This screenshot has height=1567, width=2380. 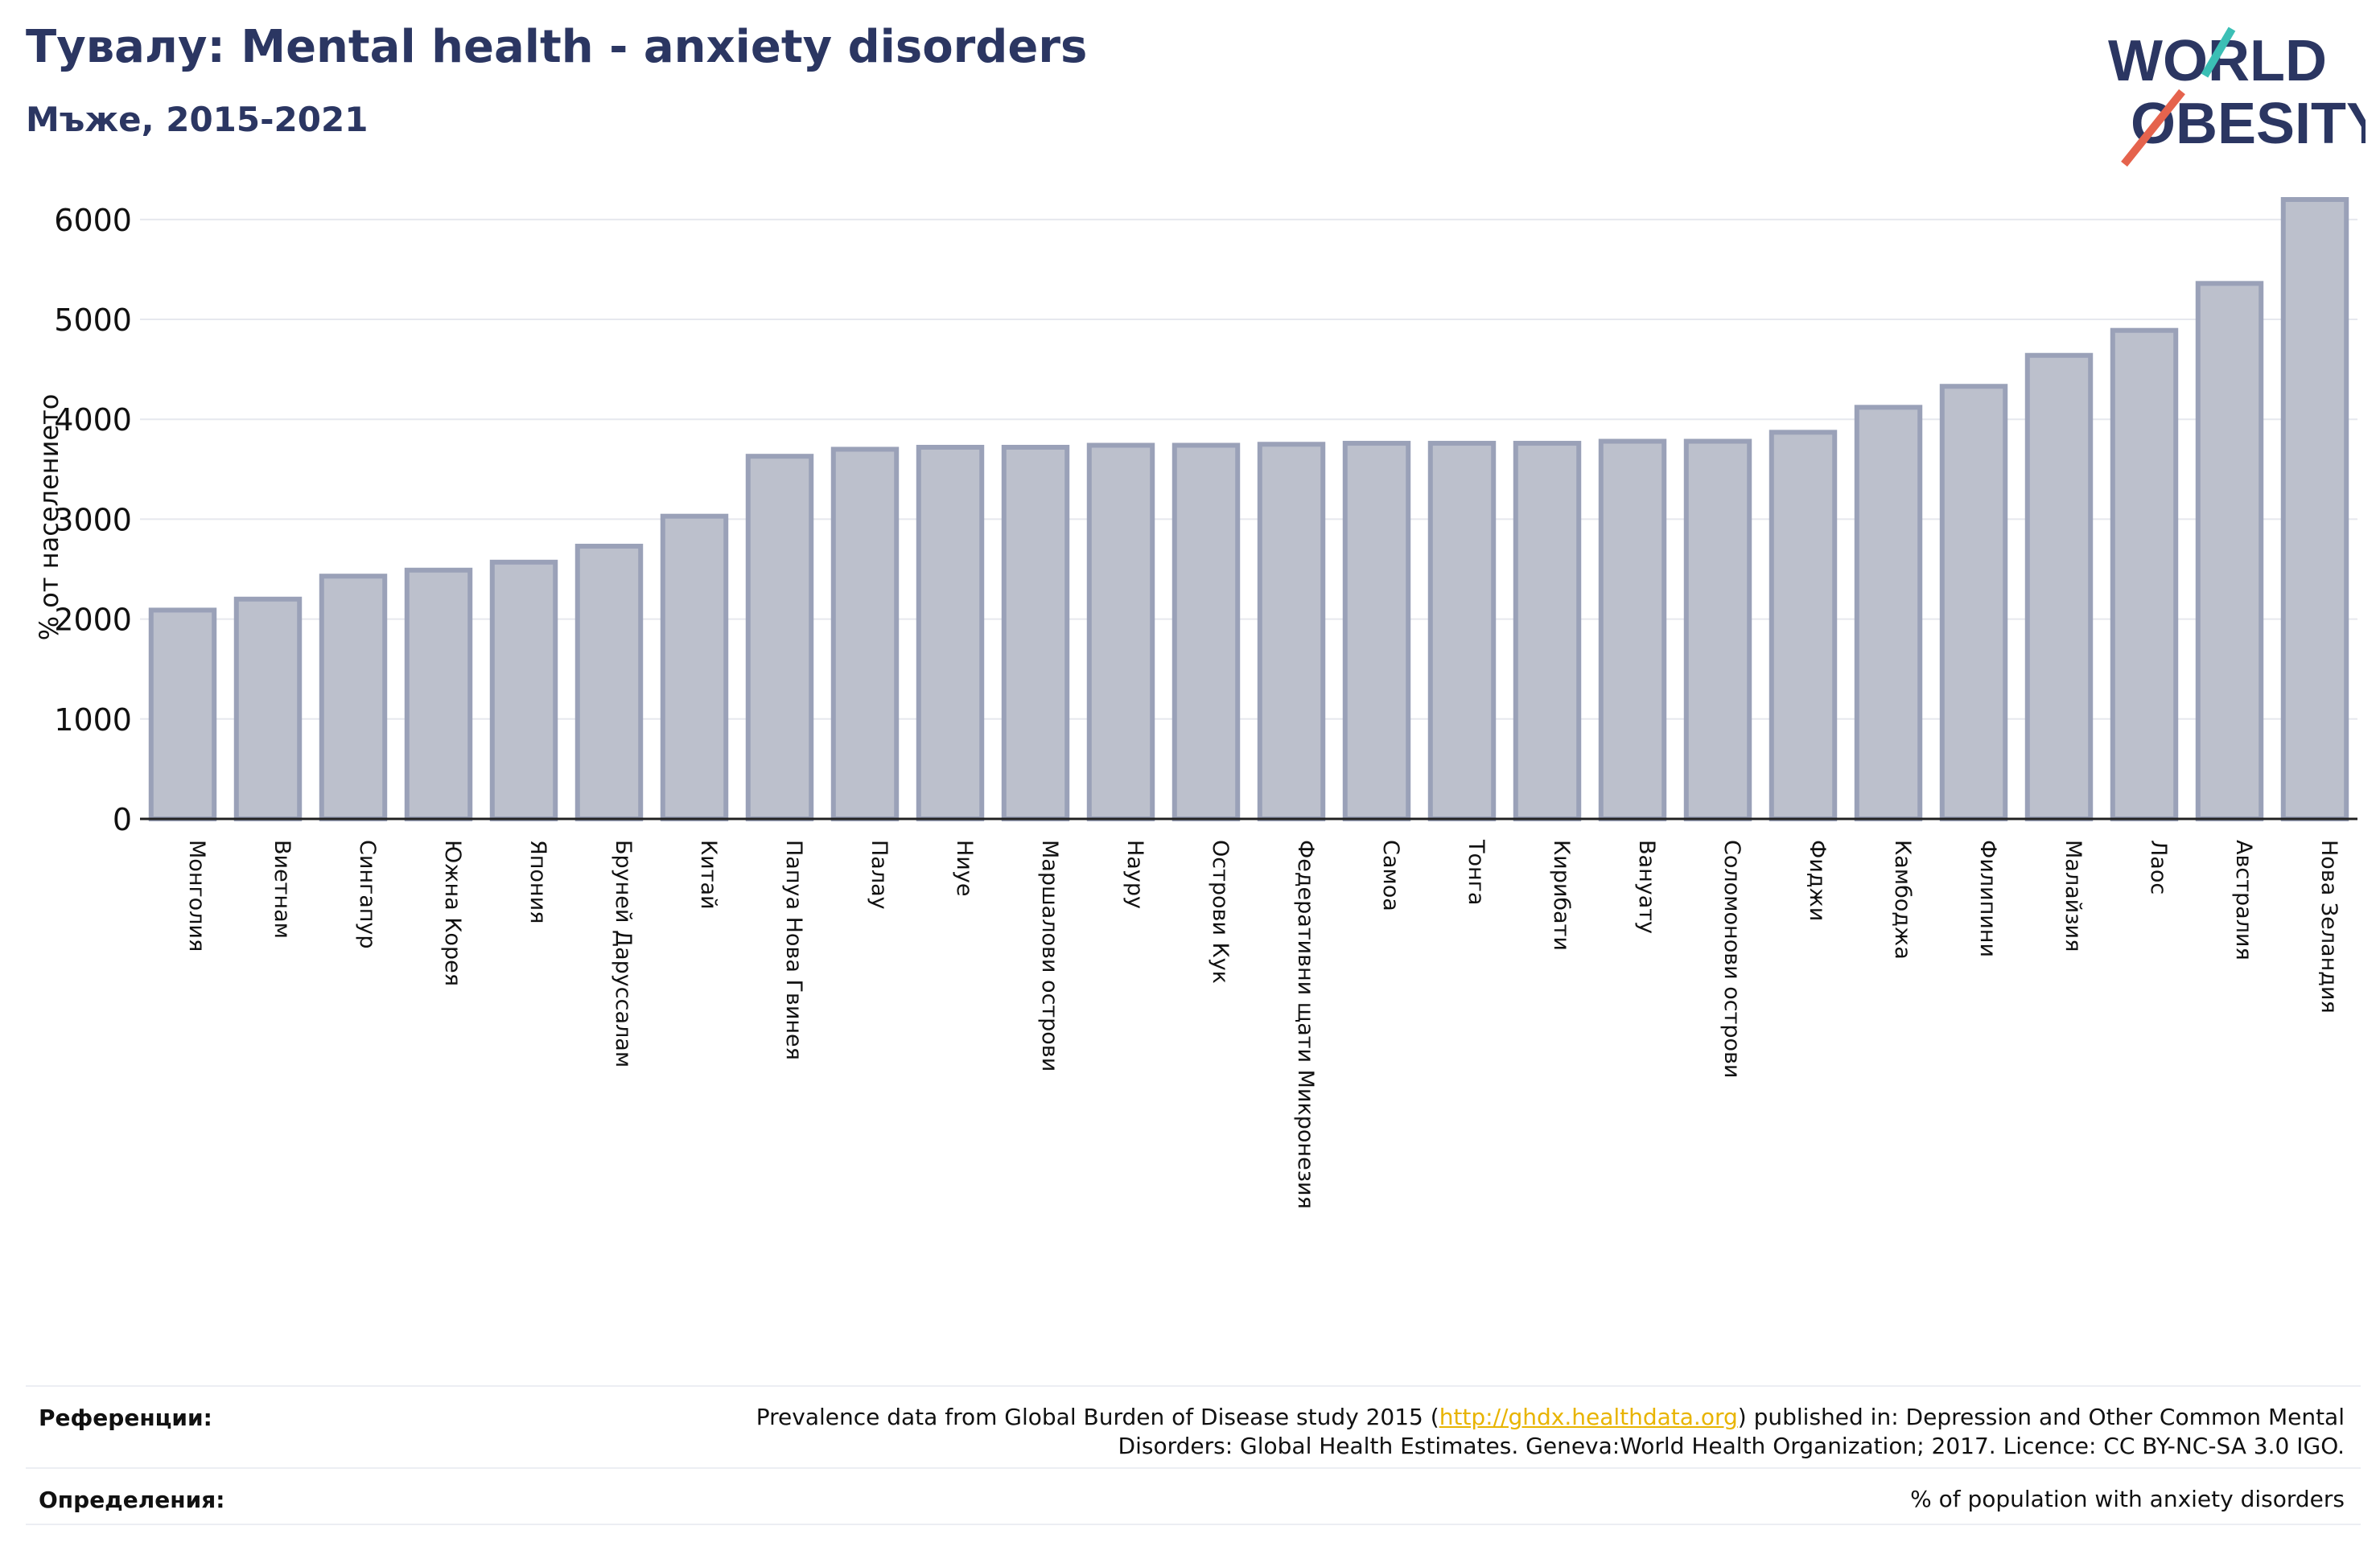 I want to click on chart-subtitle: Мъже, 2015-2021, so click(x=197, y=120).